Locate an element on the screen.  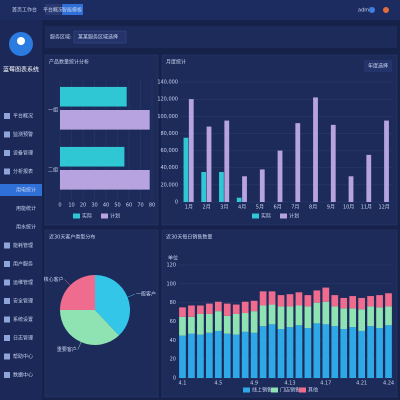
filter-select is located at coordinates (100, 37).